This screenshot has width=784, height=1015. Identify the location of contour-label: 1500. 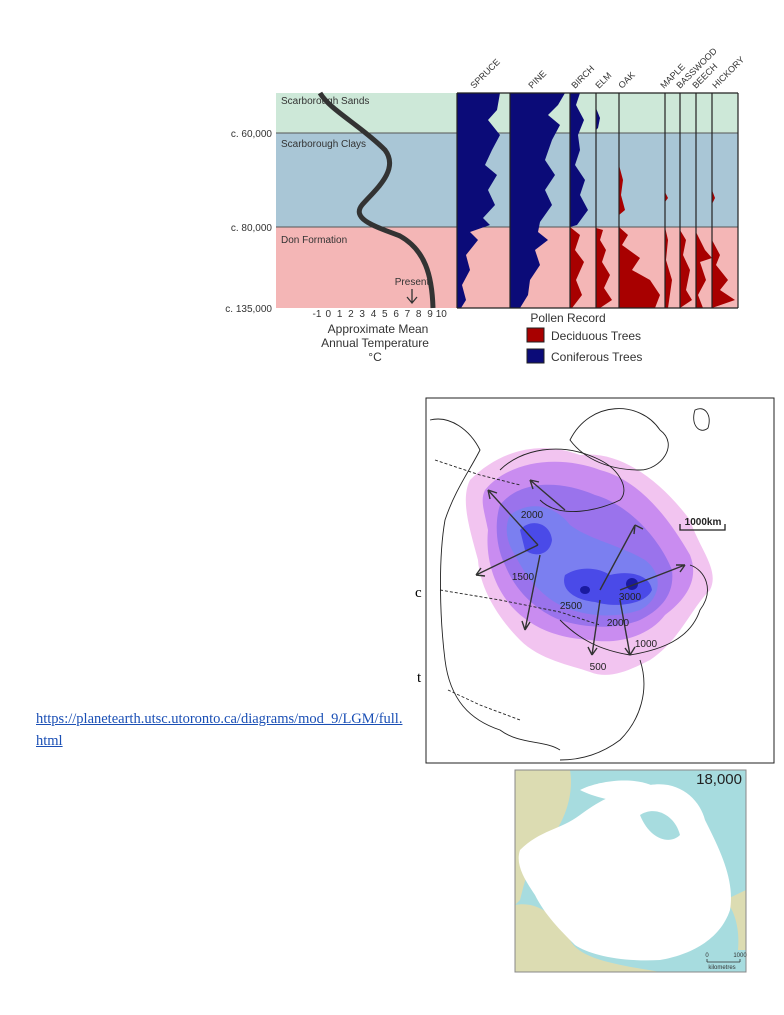
(523, 577).